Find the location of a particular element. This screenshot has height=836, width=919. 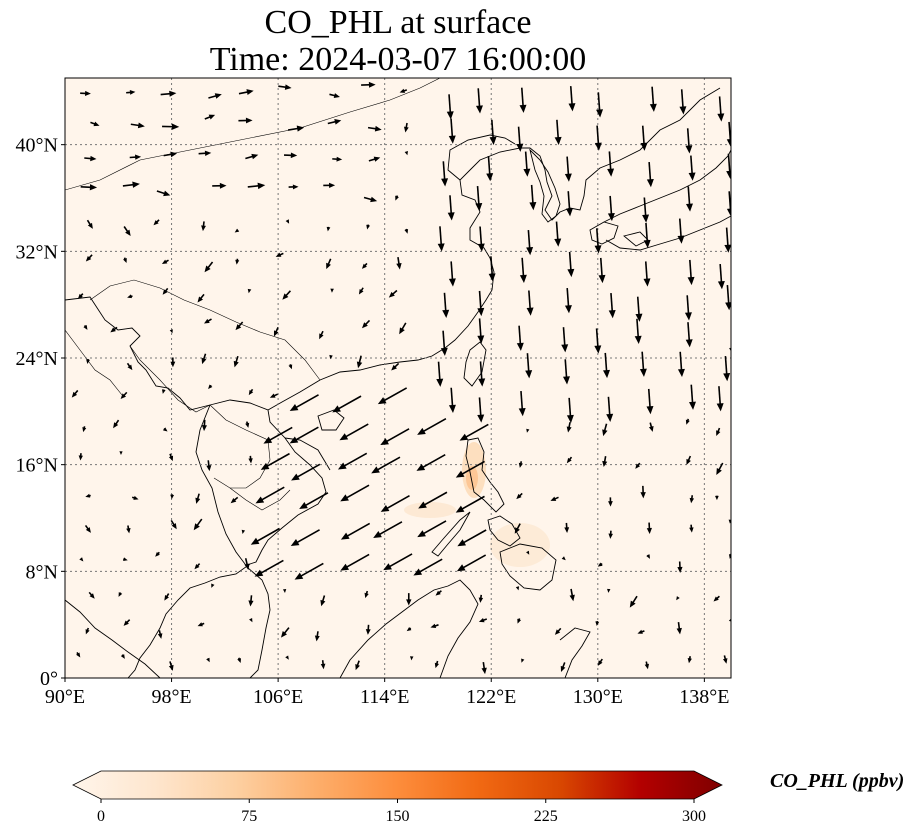

lon-tick-label: 122°E is located at coordinates (491, 697).